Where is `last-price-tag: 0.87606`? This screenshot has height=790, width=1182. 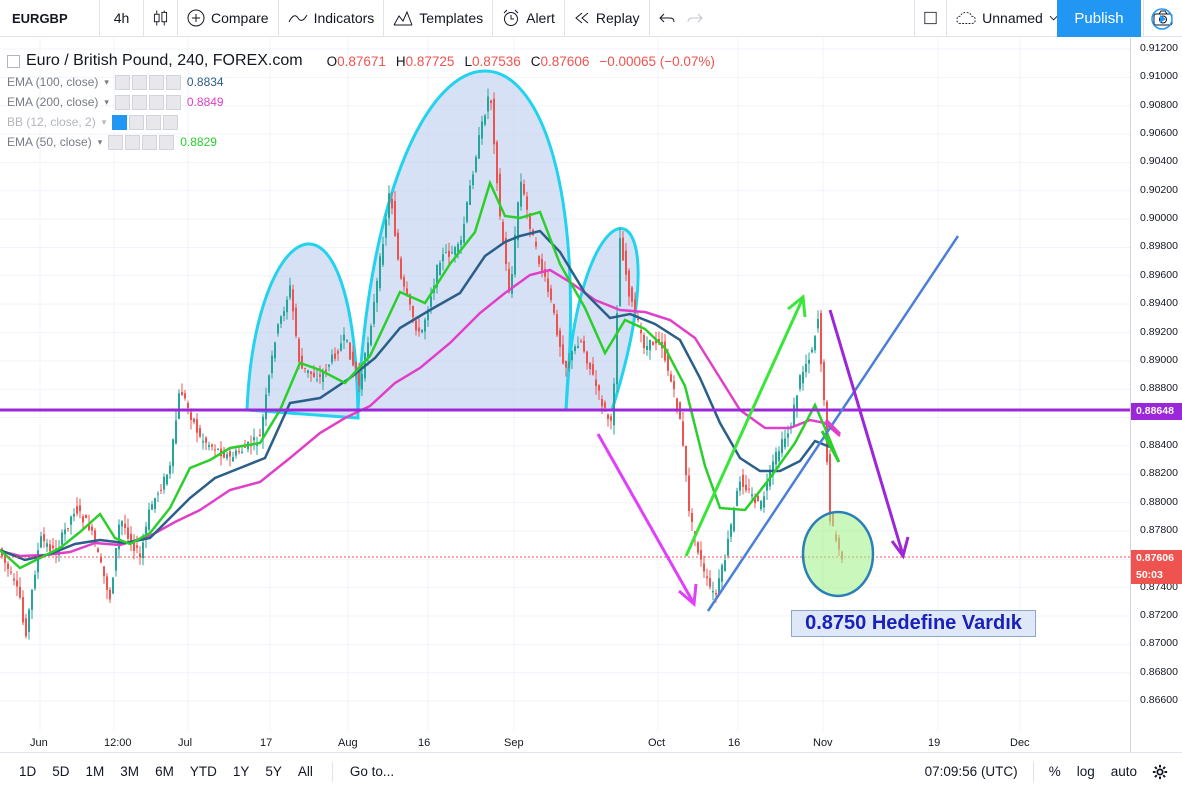
last-price-tag: 0.87606 is located at coordinates (1156, 559).